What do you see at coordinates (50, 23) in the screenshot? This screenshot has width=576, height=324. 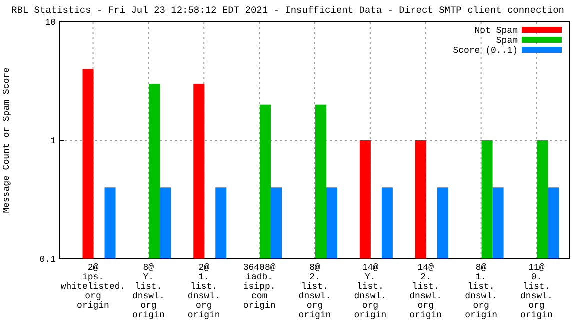 I see `y-tick-label: 10` at bounding box center [50, 23].